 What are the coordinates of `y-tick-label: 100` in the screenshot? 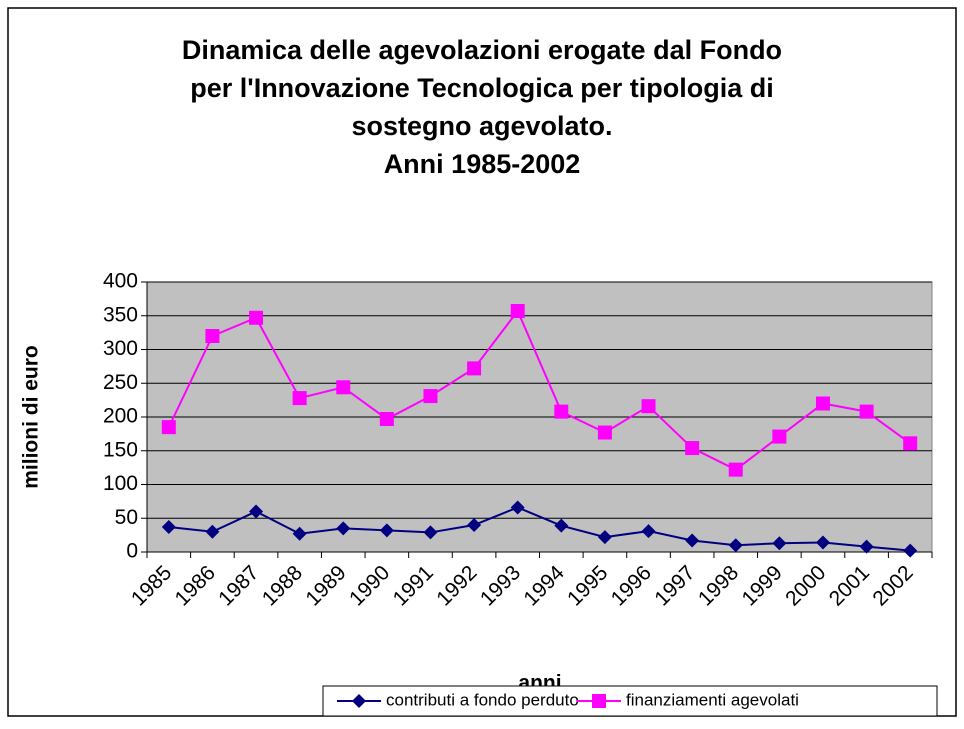 It's located at (120, 483).